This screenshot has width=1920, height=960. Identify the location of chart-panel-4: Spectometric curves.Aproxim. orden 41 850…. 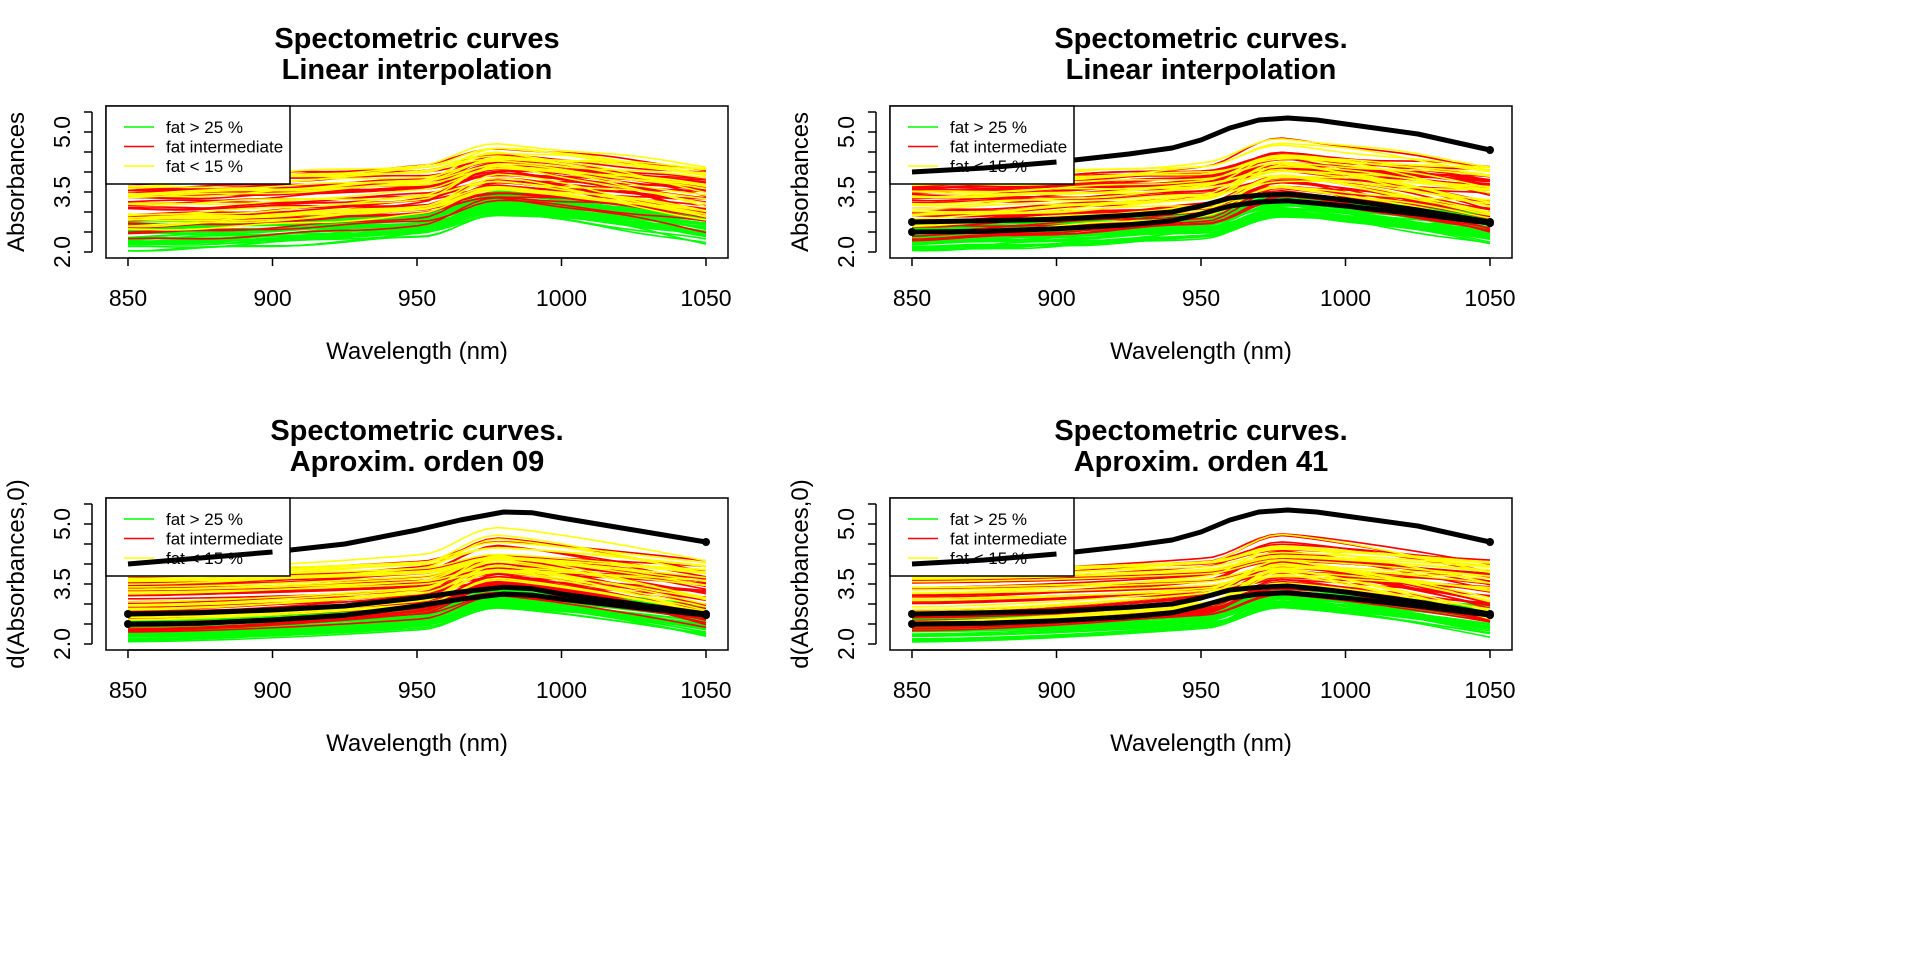
(1151, 586).